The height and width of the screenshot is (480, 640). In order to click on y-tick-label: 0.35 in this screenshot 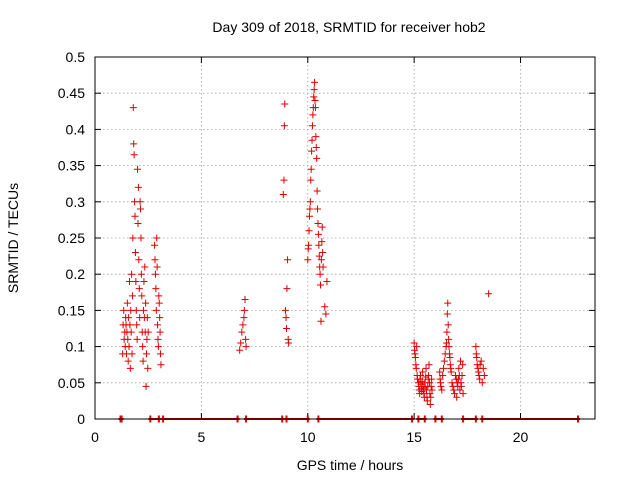, I will do `click(71, 166)`.